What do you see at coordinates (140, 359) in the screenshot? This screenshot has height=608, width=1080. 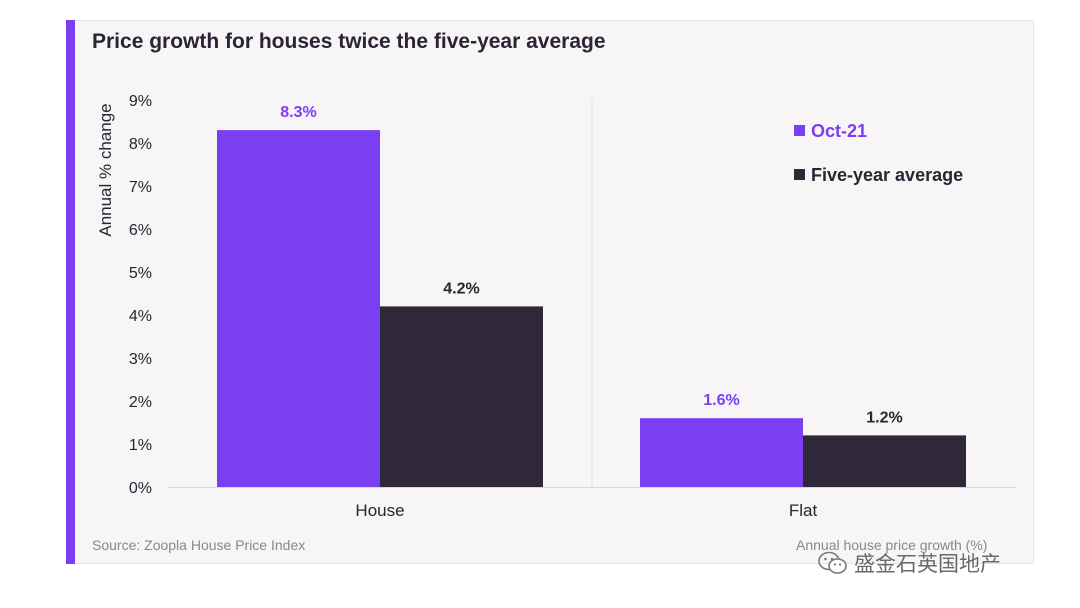 I see `y-tick-label: 3%` at bounding box center [140, 359].